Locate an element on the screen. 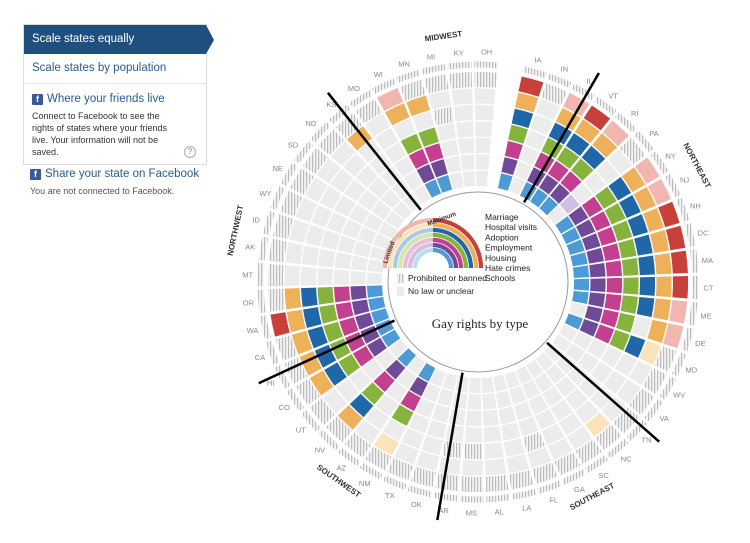  state-label-ny: NY is located at coordinates (670, 156).